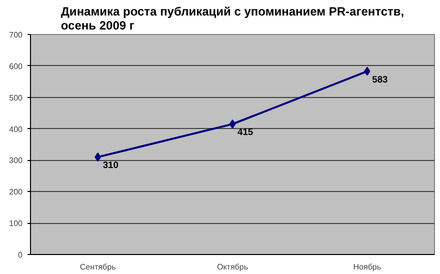  I want to click on y-tick-label: 0, so click(21, 255).